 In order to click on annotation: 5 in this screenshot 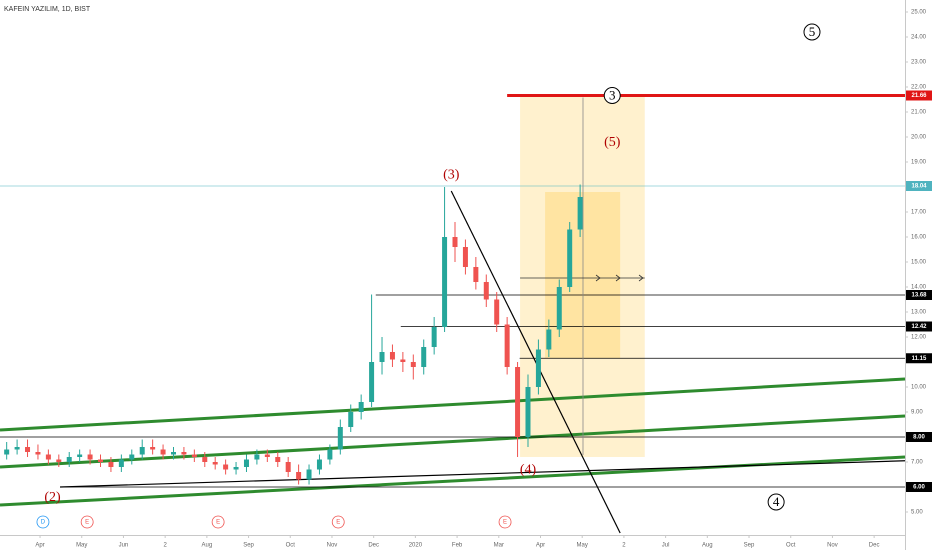, I will do `click(812, 31)`.